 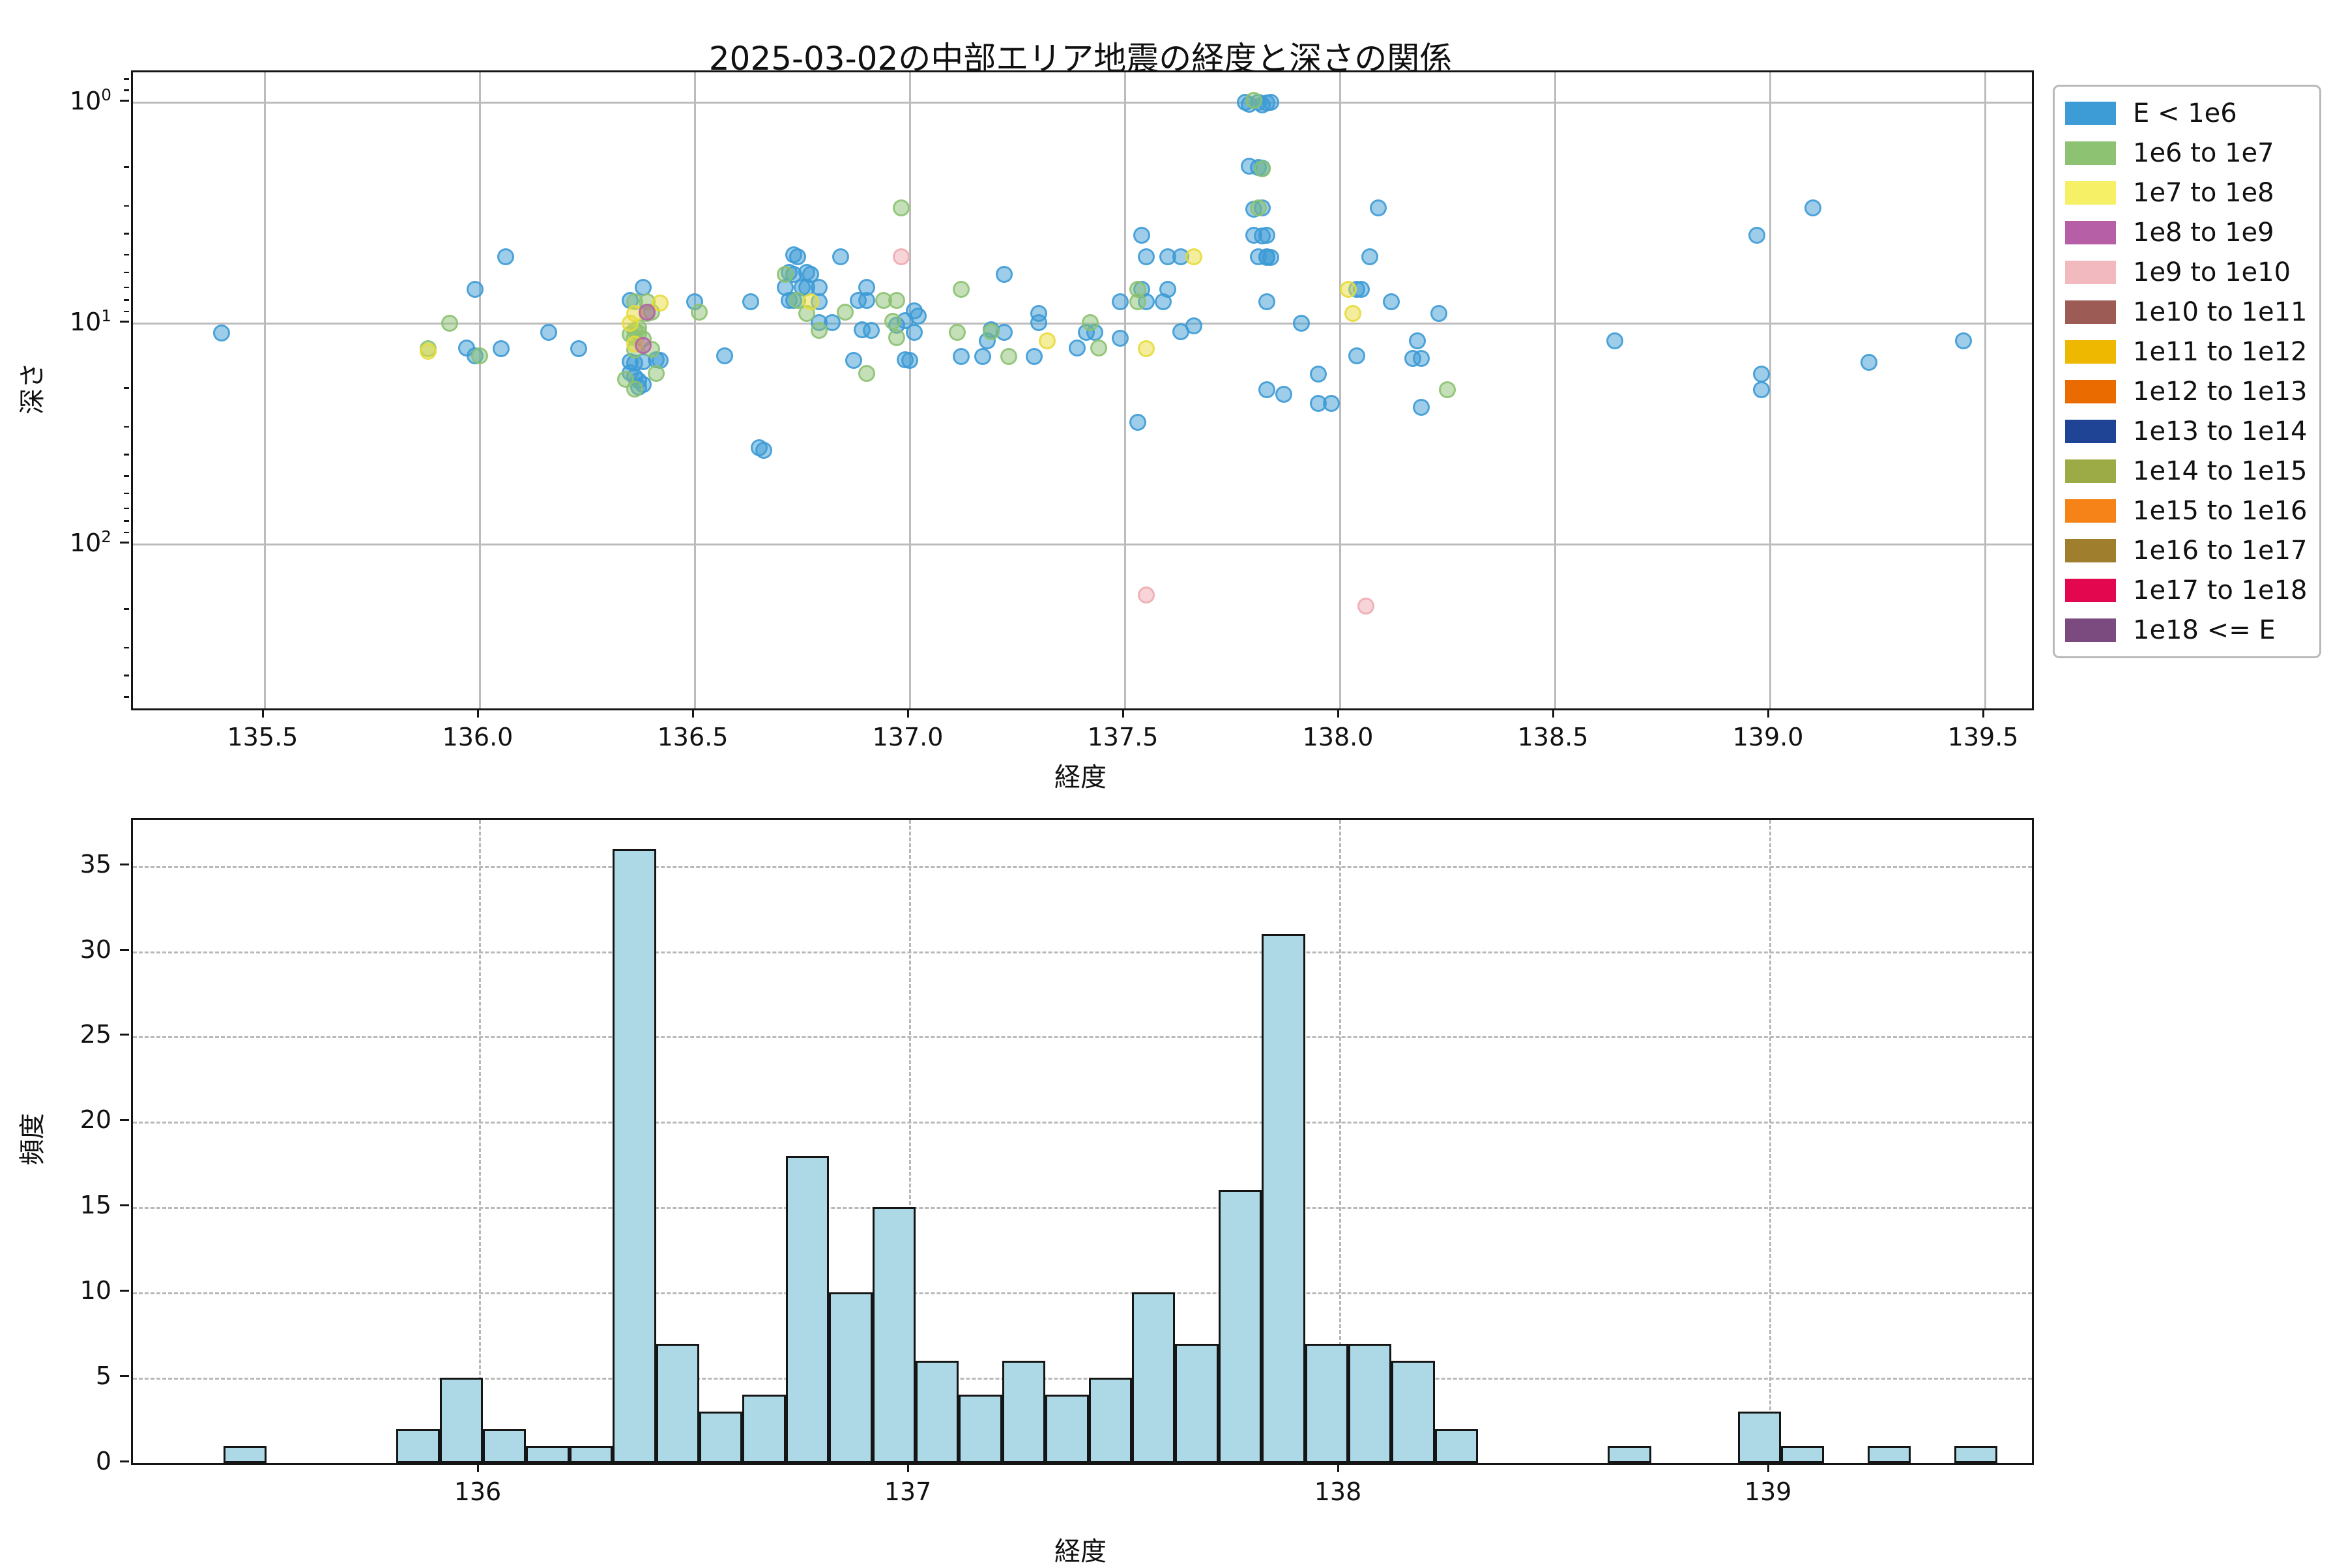 I want to click on legend-item-label: 1e15 to 1e16, so click(x=2220, y=510).